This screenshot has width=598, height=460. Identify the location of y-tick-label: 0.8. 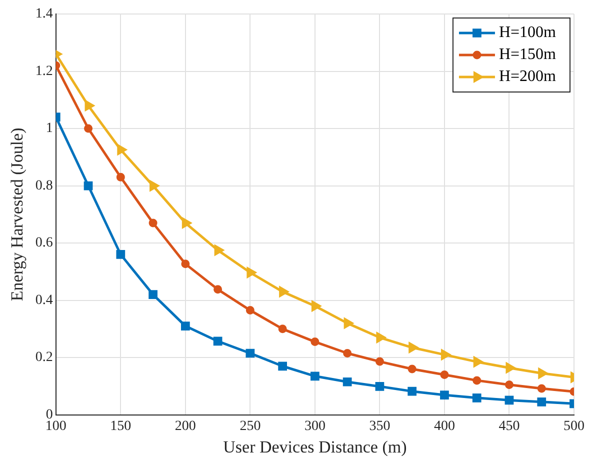
(44, 186).